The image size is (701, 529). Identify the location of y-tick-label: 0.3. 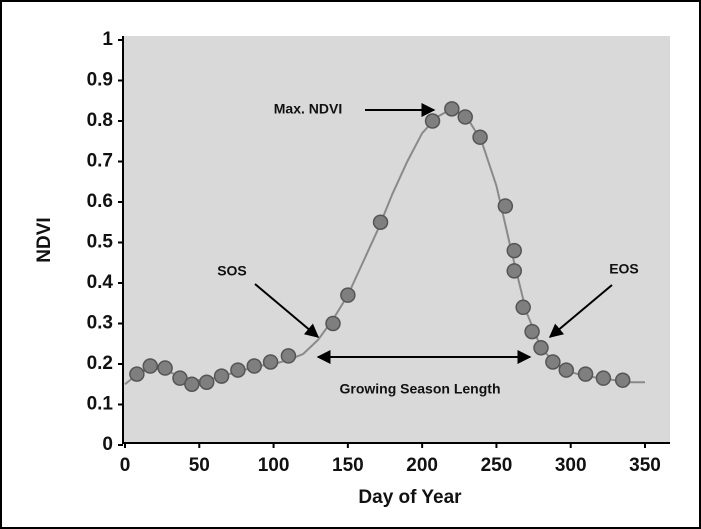
(100, 323).